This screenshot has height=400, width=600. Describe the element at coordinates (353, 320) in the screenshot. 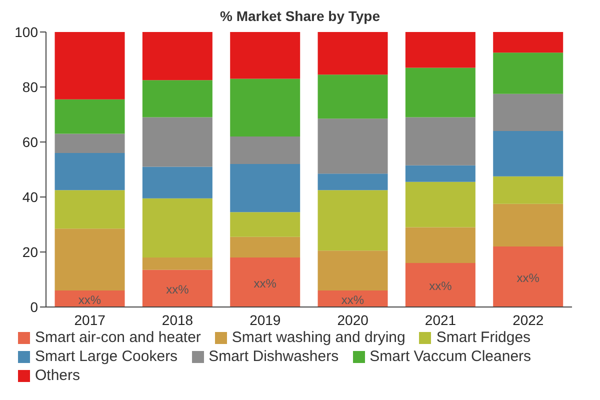

I see `x-tick-label: 2020` at that location.